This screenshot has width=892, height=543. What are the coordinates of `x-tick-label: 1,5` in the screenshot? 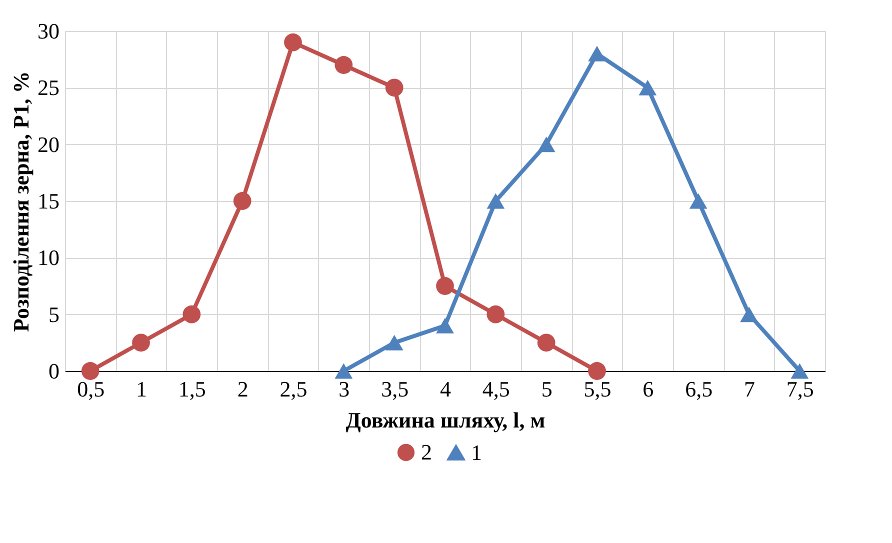 It's located at (192, 389).